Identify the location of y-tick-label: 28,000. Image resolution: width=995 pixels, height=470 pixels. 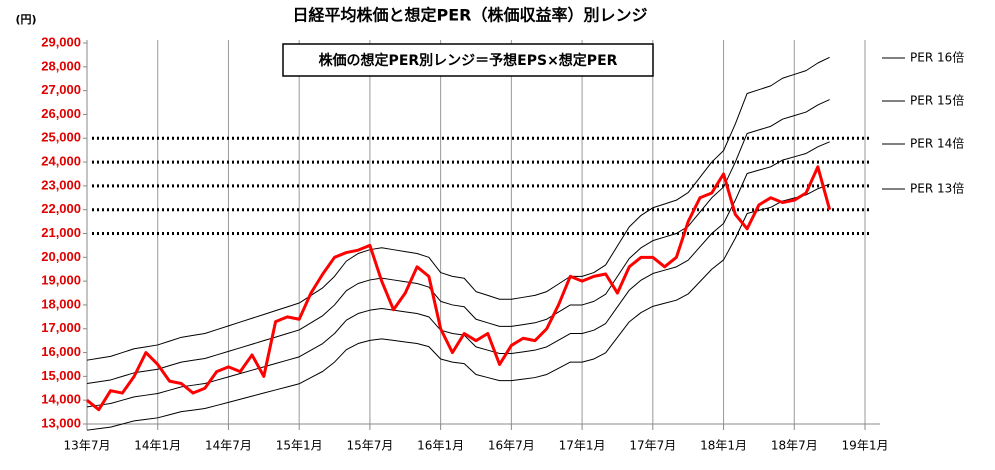
(61, 65).